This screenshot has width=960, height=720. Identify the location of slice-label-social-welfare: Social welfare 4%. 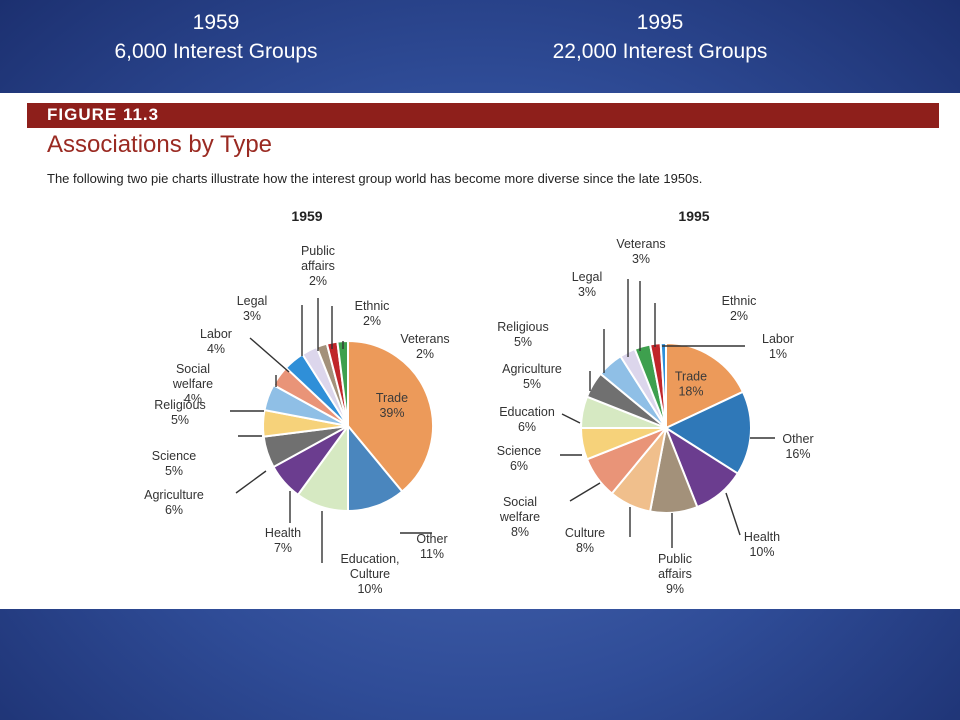
(192, 384).